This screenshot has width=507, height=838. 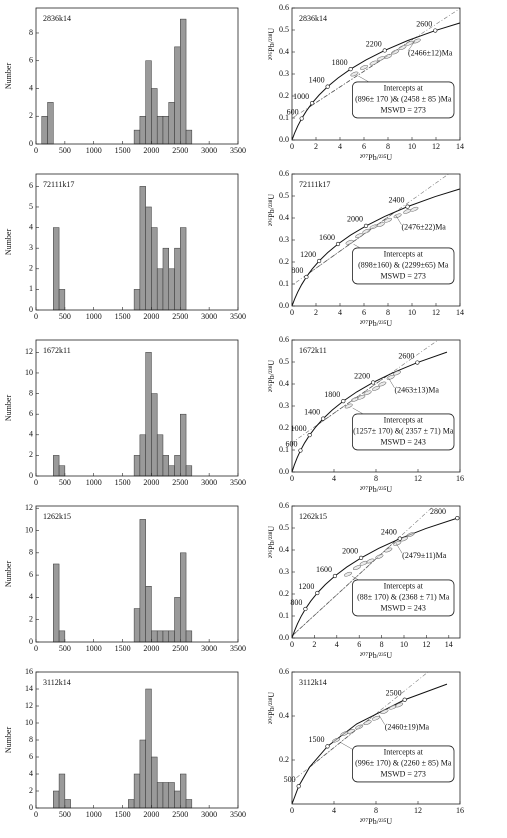 I want to click on y-tick-label: 2, so click(x=31, y=790).